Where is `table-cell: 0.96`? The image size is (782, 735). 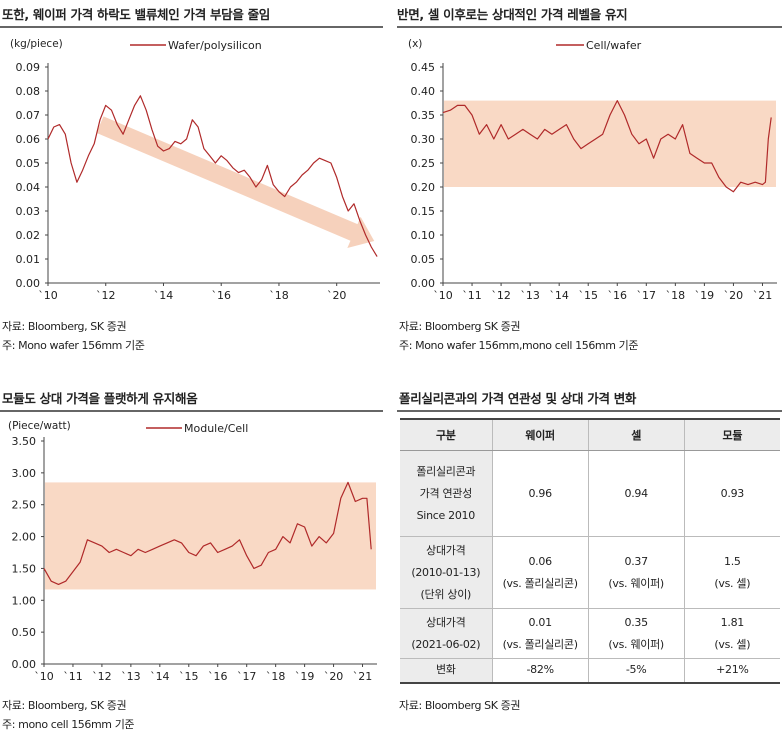 table-cell: 0.96 is located at coordinates (540, 493).